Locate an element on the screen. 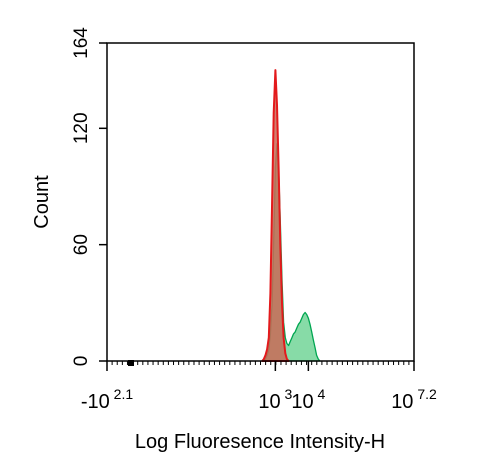  y-axis: 0 60 120 164 is located at coordinates (89, 197).